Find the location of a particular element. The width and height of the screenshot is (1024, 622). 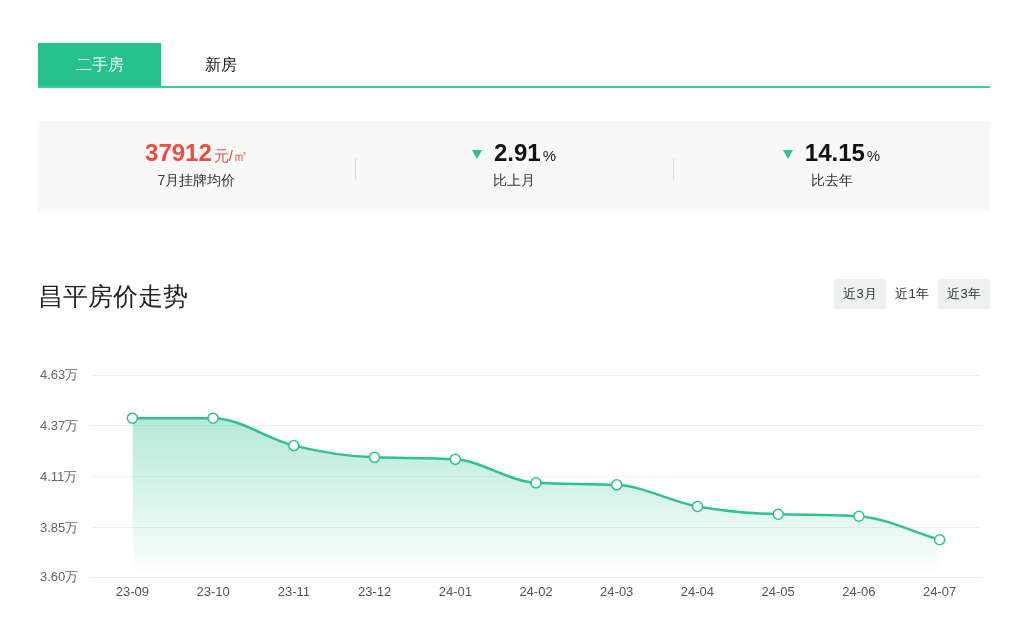

x-tick-label: 24-07 is located at coordinates (940, 592).